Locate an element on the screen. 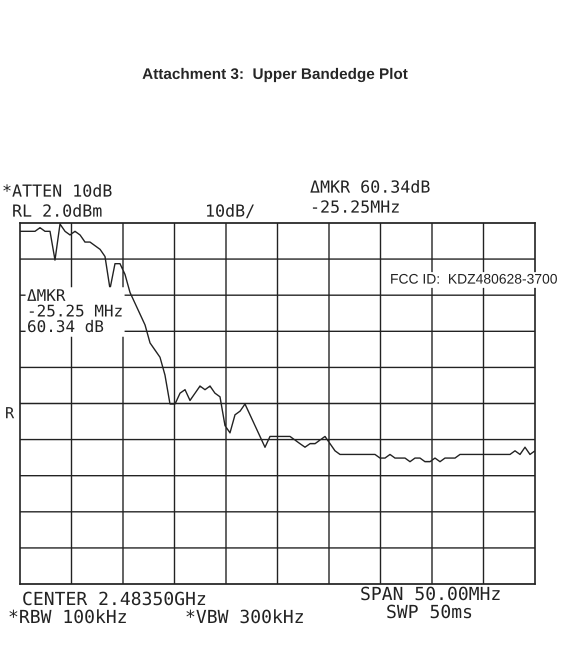 The height and width of the screenshot is (650, 571). text: *VBW 300kHz is located at coordinates (244, 616).